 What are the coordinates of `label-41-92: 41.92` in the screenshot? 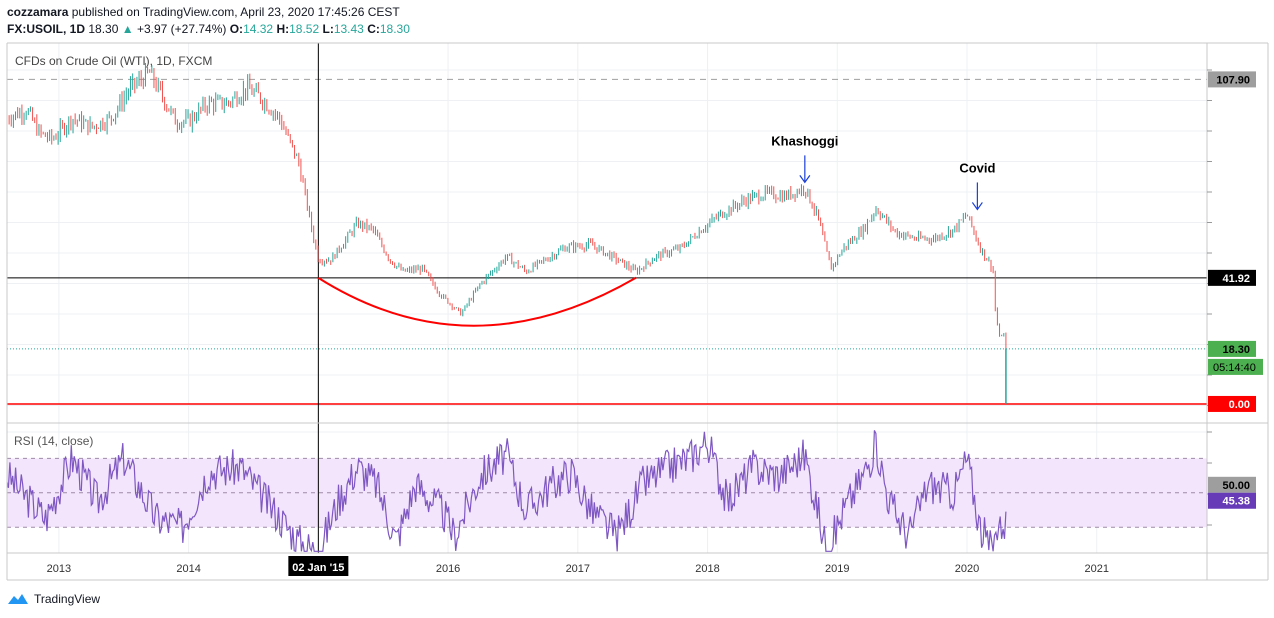 It's located at (1236, 279).